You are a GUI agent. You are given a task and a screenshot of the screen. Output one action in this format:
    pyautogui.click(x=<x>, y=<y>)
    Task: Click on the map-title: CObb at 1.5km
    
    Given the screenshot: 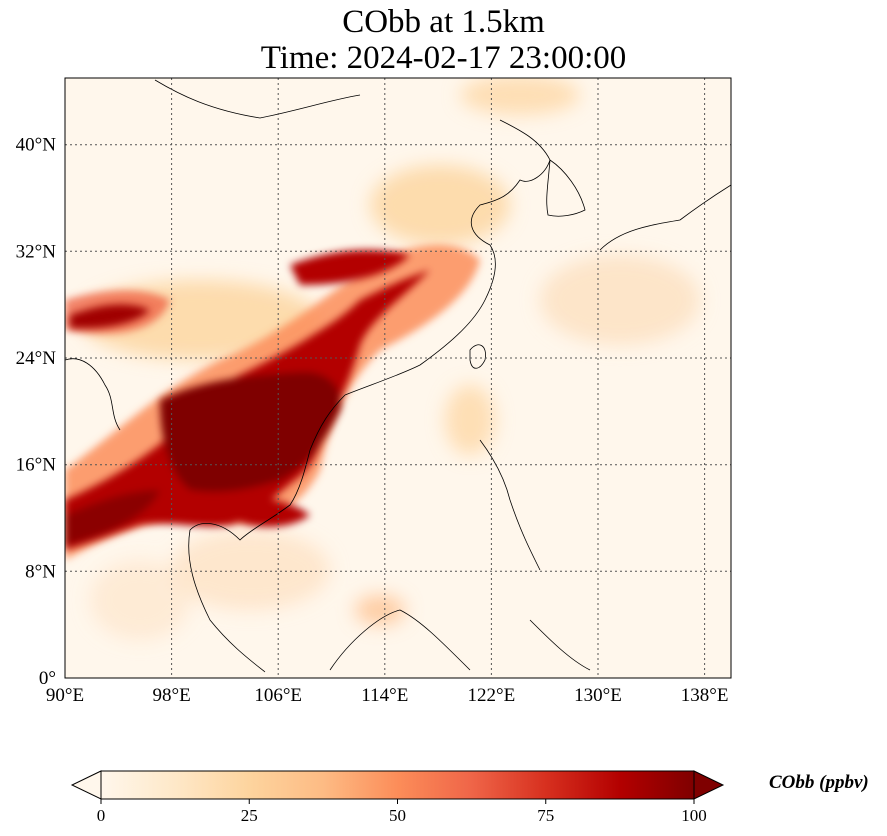 What is the action you would take?
    pyautogui.click(x=443, y=22)
    